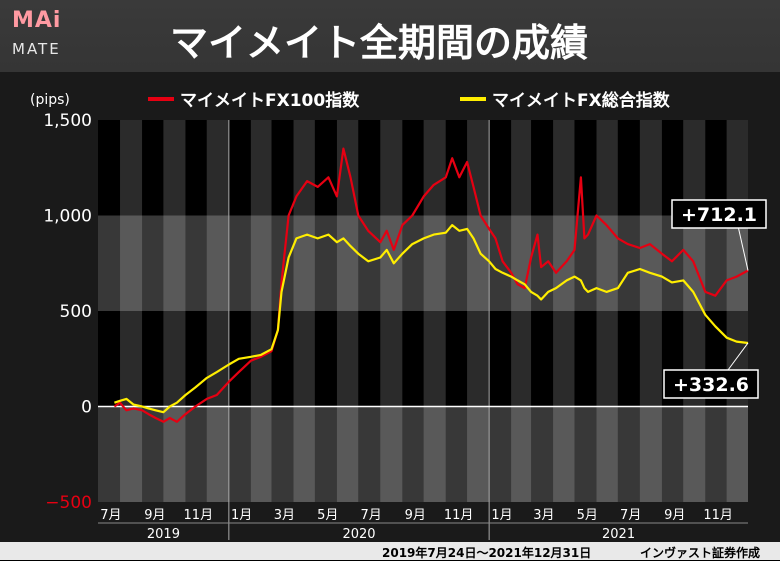 Image resolution: width=780 pixels, height=561 pixels. What do you see at coordinates (487, 553) in the screenshot?
I see `period-note: 2019年7月24日〜2021年12月31日` at bounding box center [487, 553].